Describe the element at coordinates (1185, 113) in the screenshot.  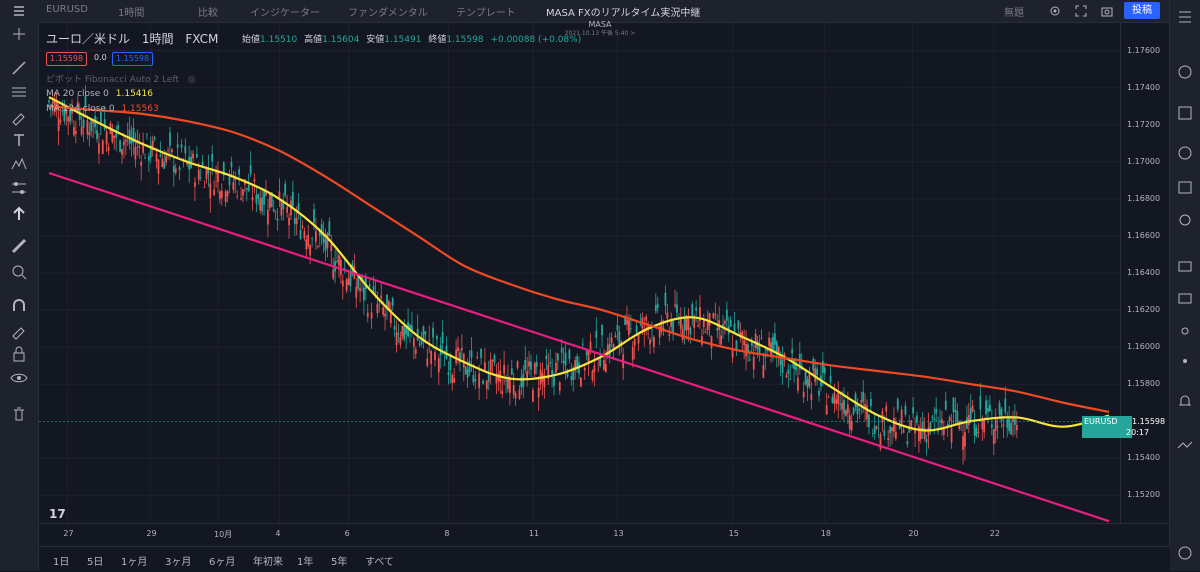
I see `data-window-icon` at that location.